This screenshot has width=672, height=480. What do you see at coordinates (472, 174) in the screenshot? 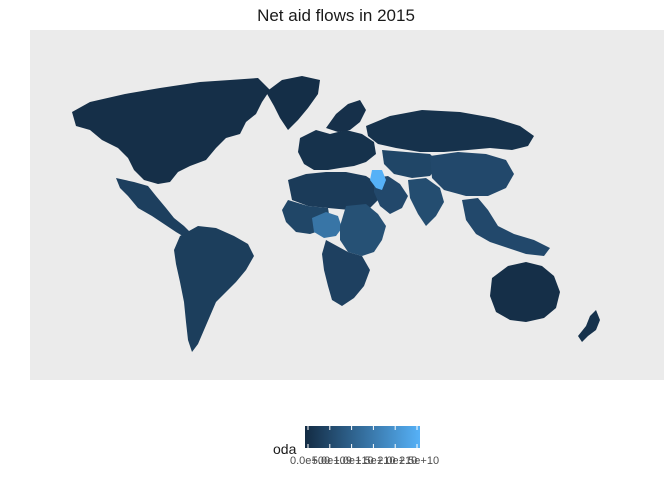
I see `region-china` at bounding box center [472, 174].